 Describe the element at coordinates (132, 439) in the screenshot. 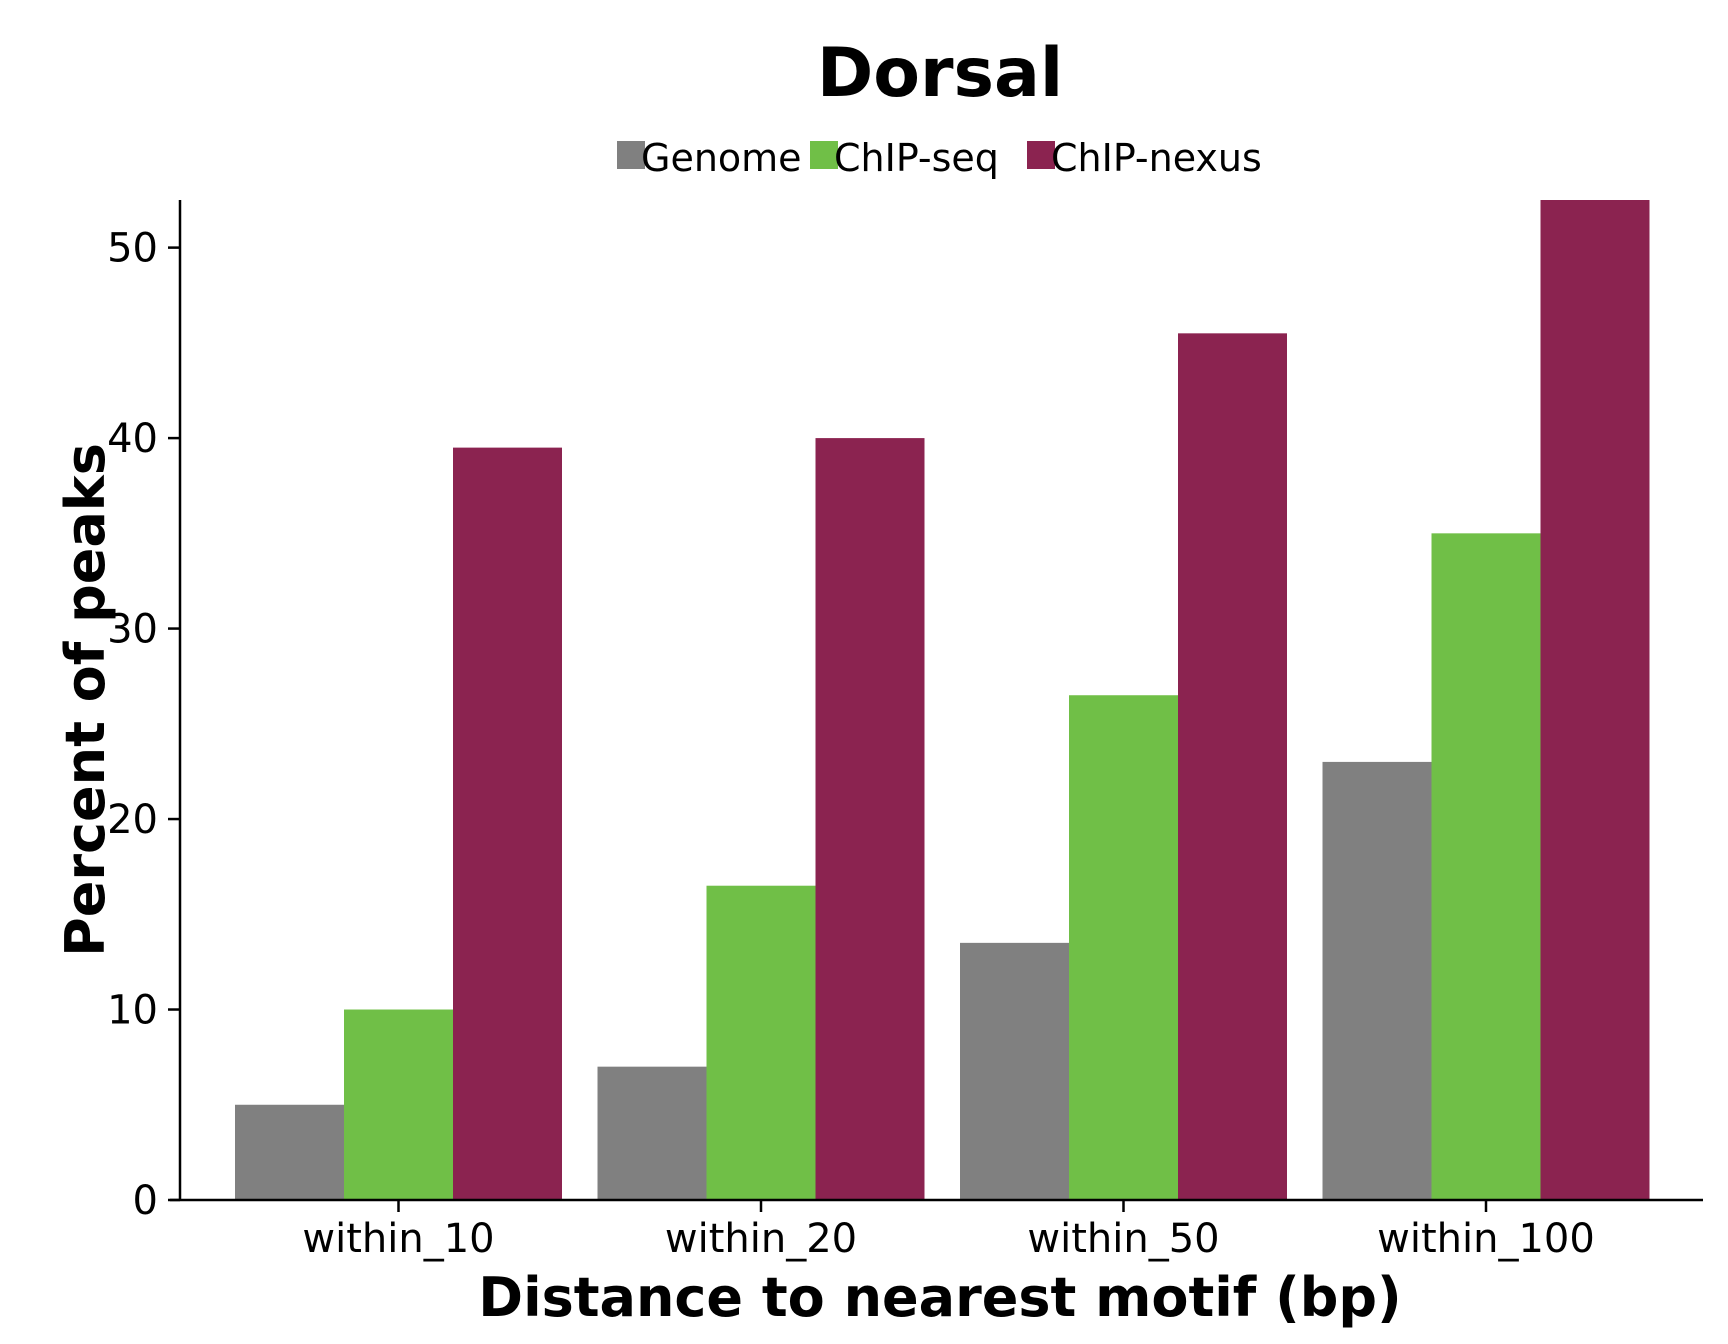

I see `y-tick-label: 40` at that location.